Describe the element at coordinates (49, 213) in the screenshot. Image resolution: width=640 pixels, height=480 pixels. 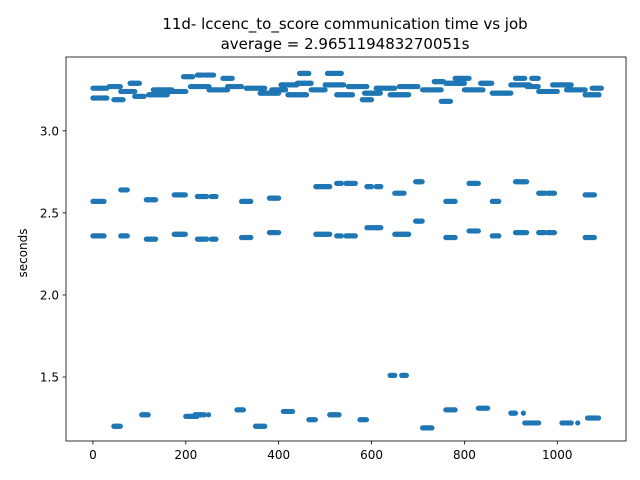
I see `y-tick-label: 2.5` at that location.